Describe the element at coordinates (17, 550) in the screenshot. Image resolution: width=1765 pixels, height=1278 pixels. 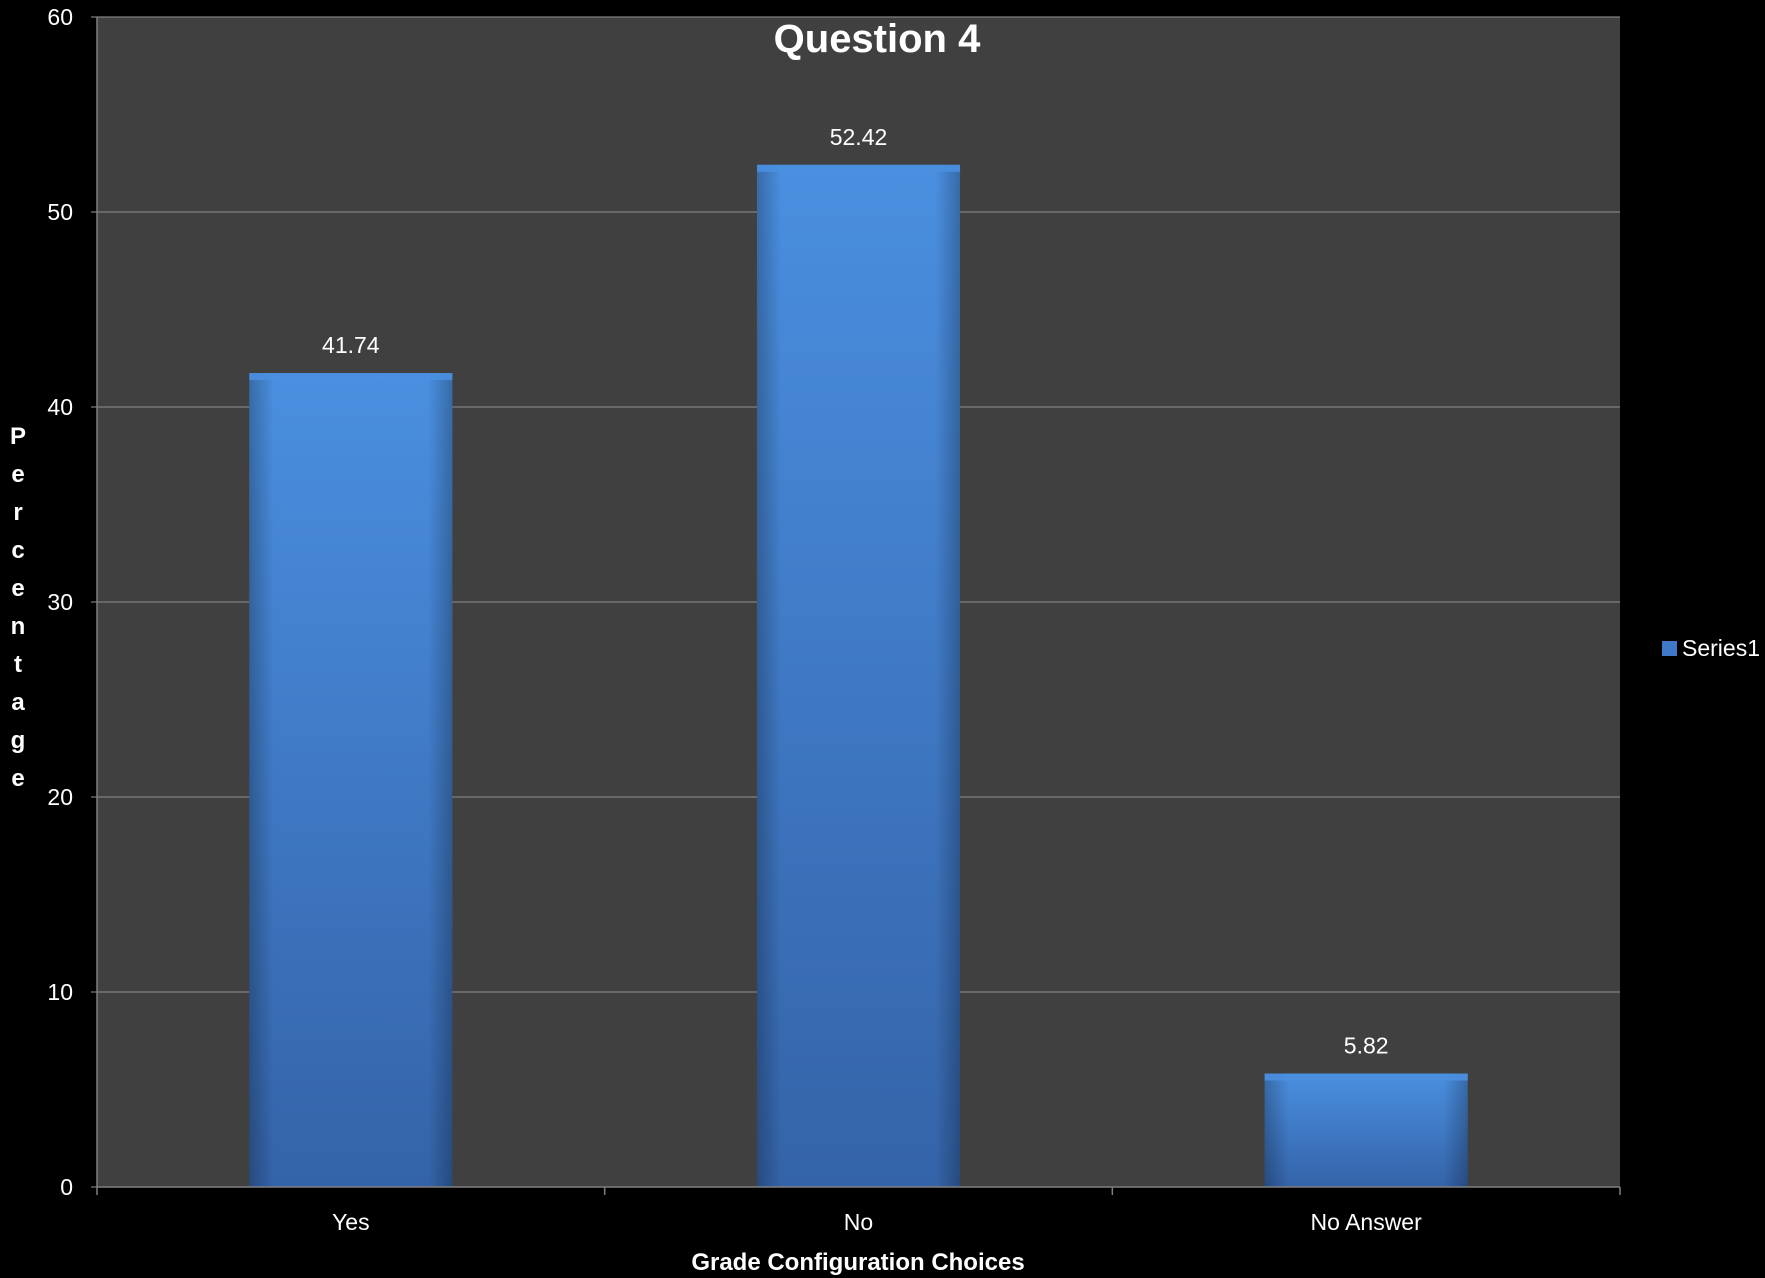
I see `y-axis-title-letter: c` at that location.